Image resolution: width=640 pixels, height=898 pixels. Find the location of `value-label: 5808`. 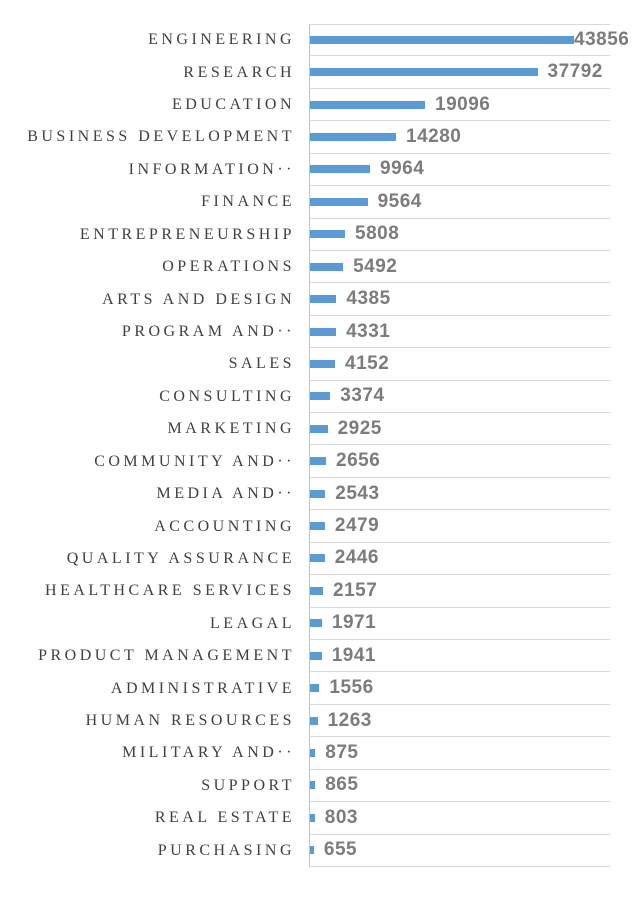

value-label: 5808 is located at coordinates (377, 234).